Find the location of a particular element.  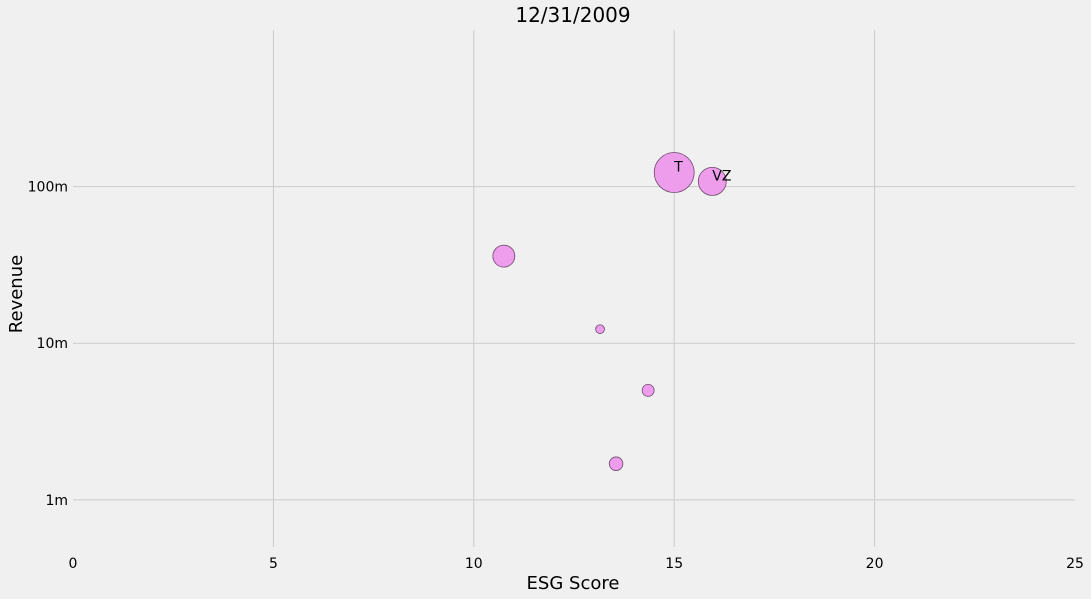

y-tick-label: 1m is located at coordinates (56, 501).